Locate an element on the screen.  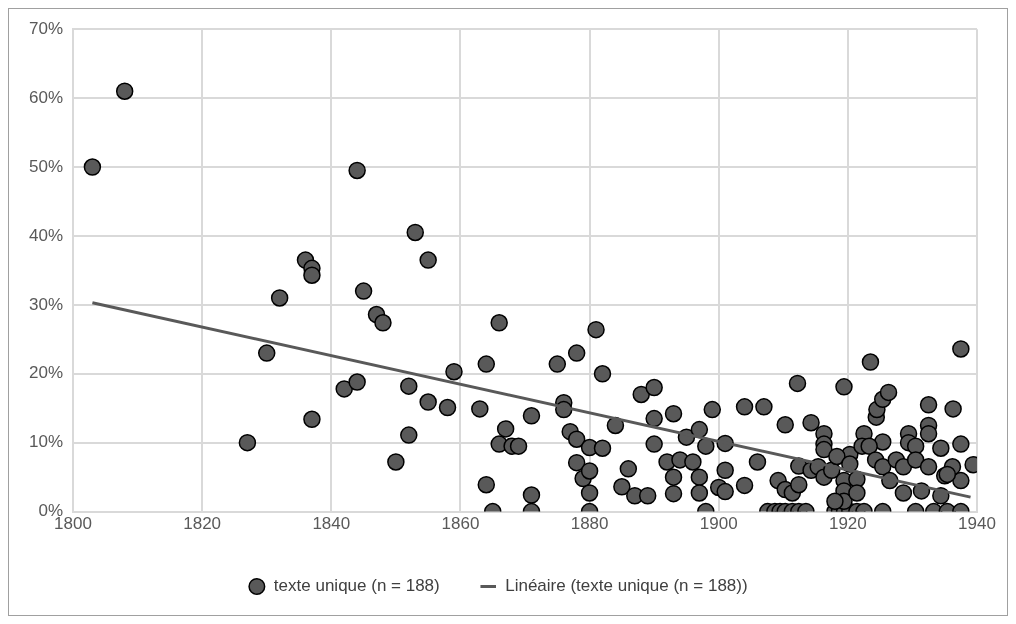
legend-label: texte unique (n = 188) is located at coordinates (356, 586).